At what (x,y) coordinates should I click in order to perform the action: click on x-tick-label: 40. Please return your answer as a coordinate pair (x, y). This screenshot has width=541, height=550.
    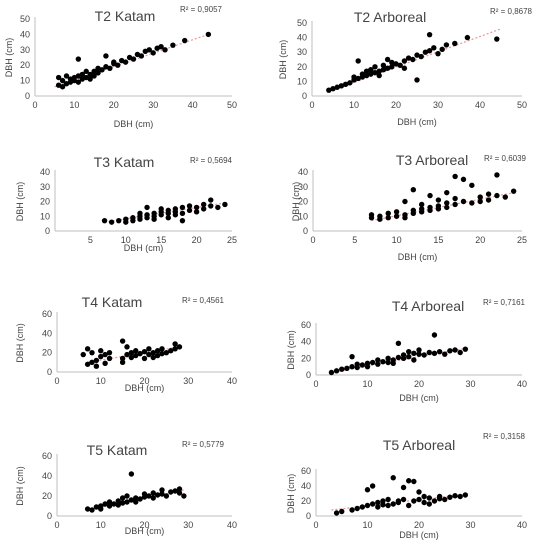
    Looking at the image, I should click on (232, 381).